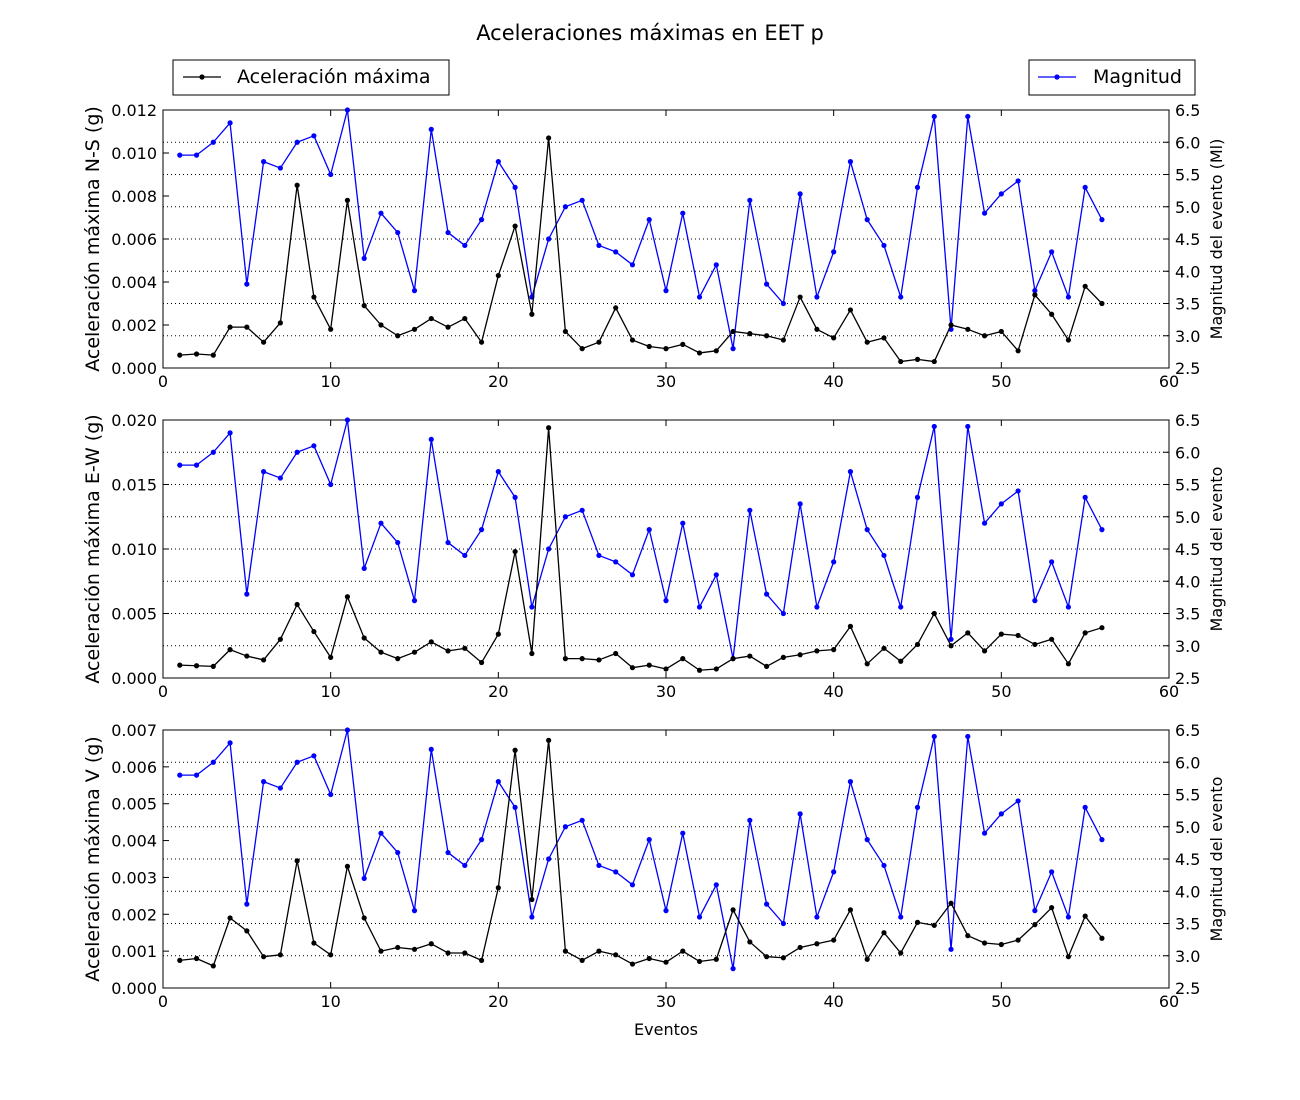 The width and height of the screenshot is (1300, 1100). I want to click on ew-y-tick-label: 0.005, so click(134, 614).